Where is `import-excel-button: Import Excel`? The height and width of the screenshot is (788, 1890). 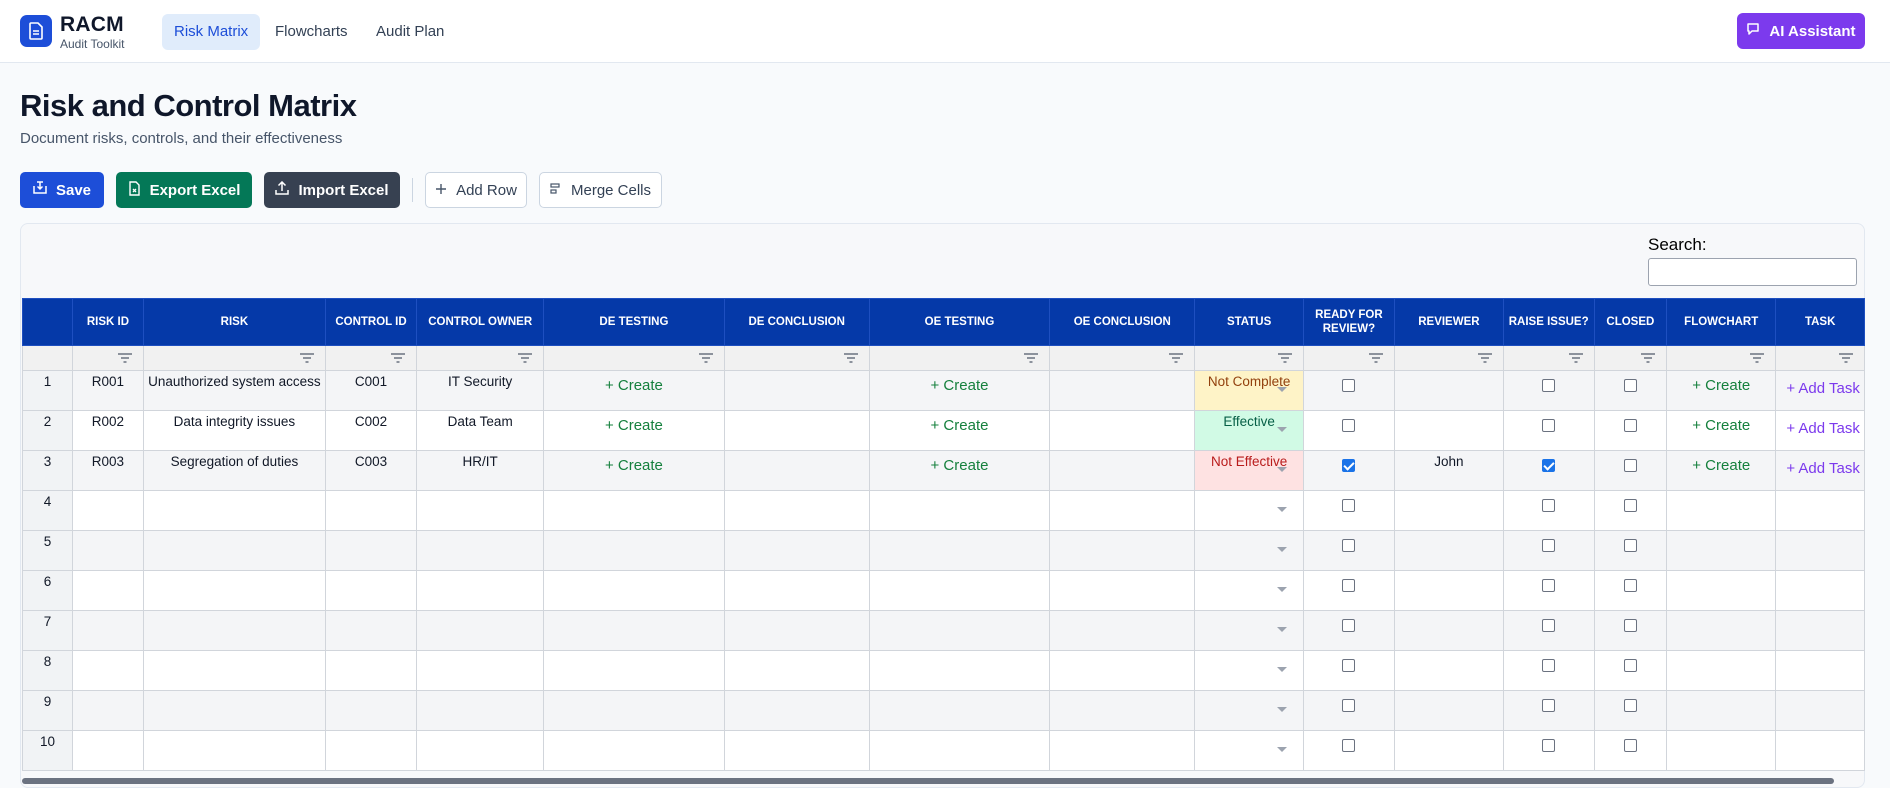 import-excel-button: Import Excel is located at coordinates (332, 190).